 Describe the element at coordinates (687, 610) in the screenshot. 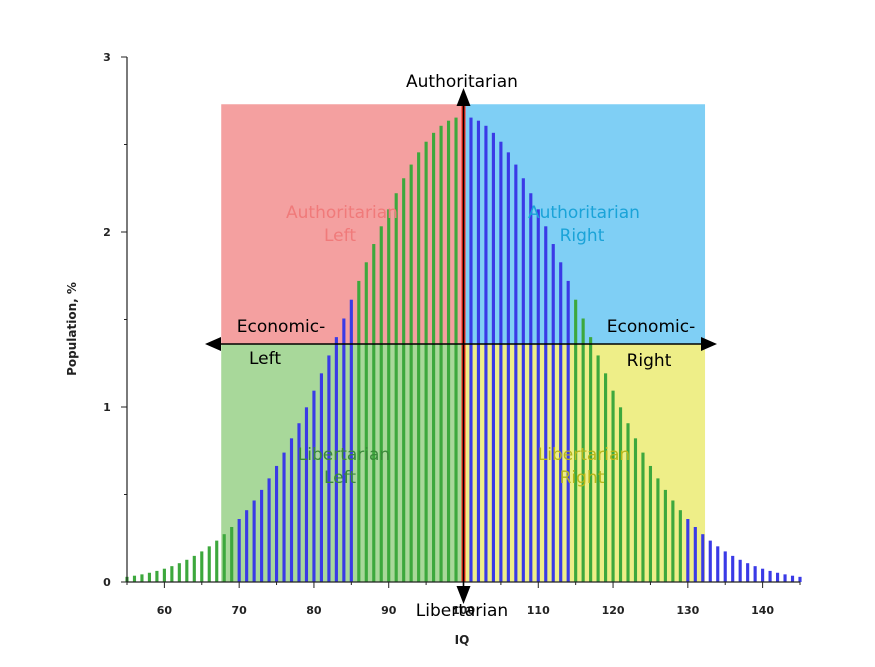

I see `x-tick-label: 130` at that location.